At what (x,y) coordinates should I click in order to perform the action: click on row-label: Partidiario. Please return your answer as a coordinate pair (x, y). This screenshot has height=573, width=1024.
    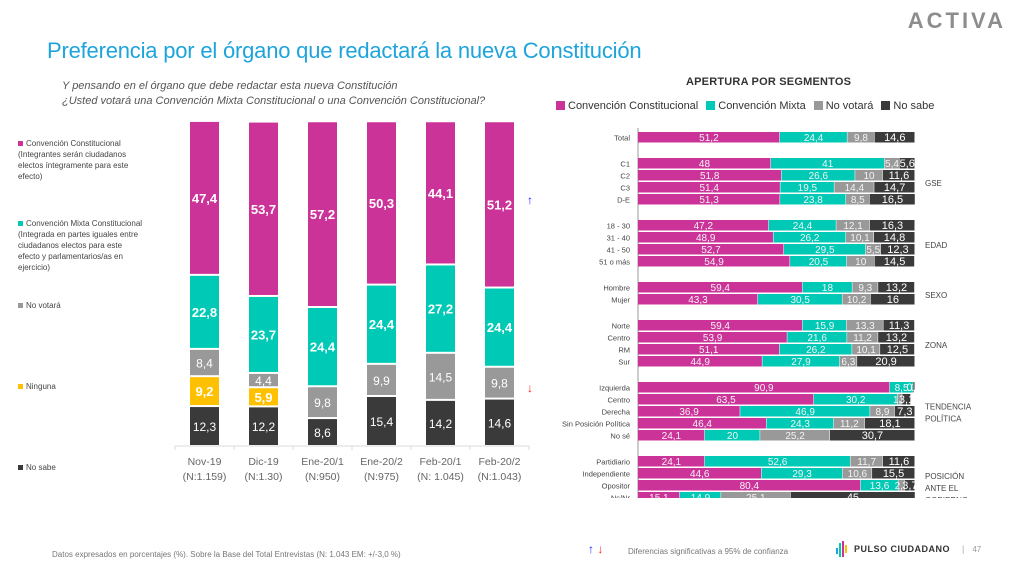
    Looking at the image, I should click on (613, 462).